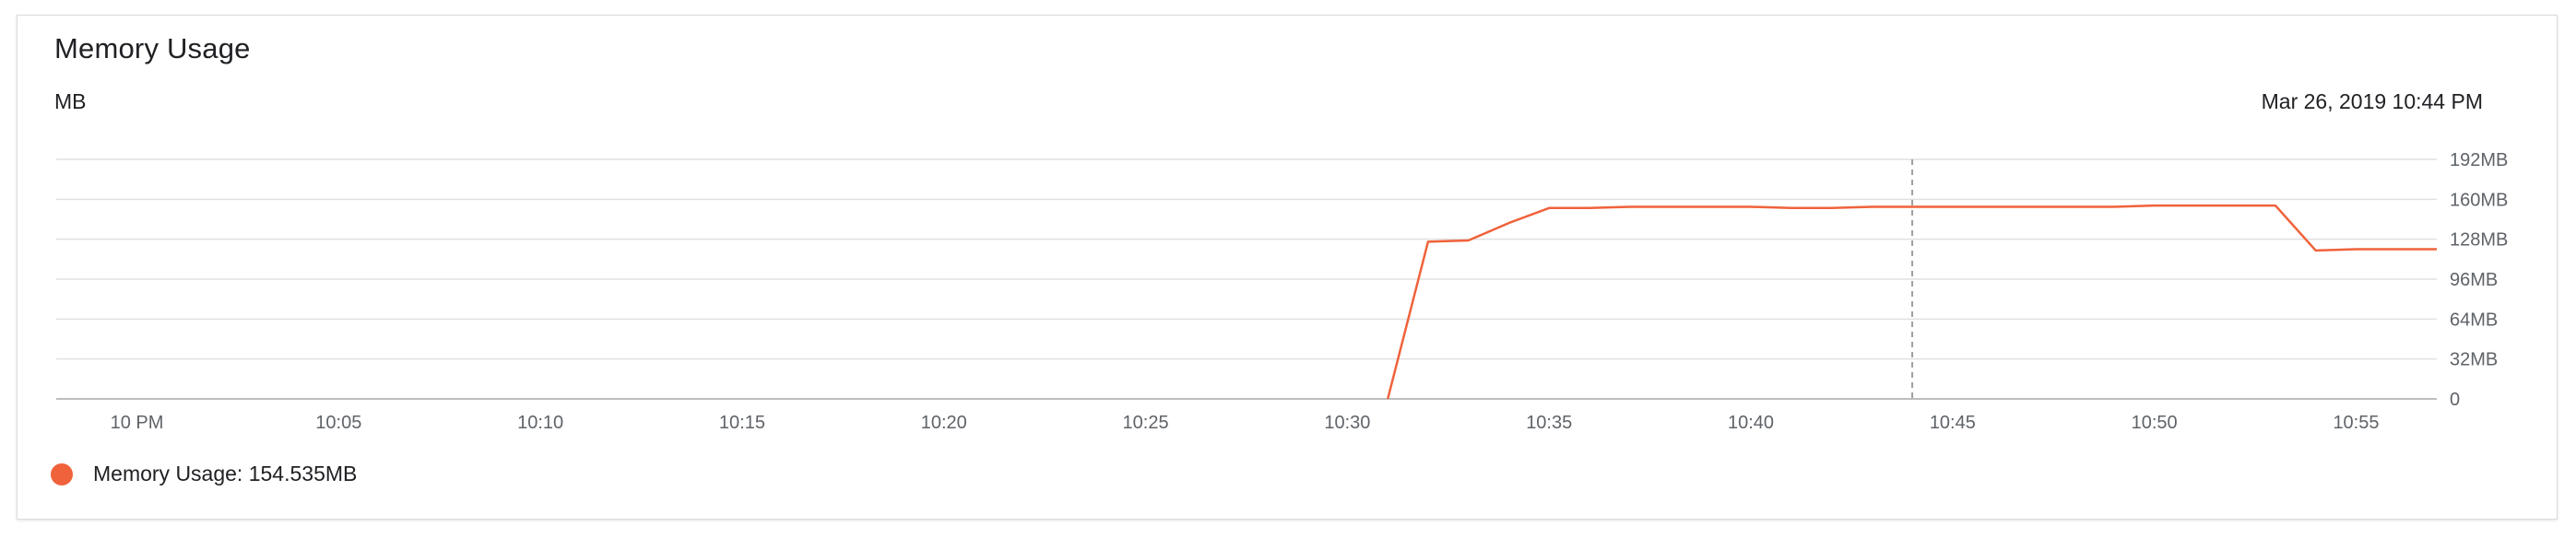  Describe the element at coordinates (944, 423) in the screenshot. I see `x-tick-label: 10:20` at that location.